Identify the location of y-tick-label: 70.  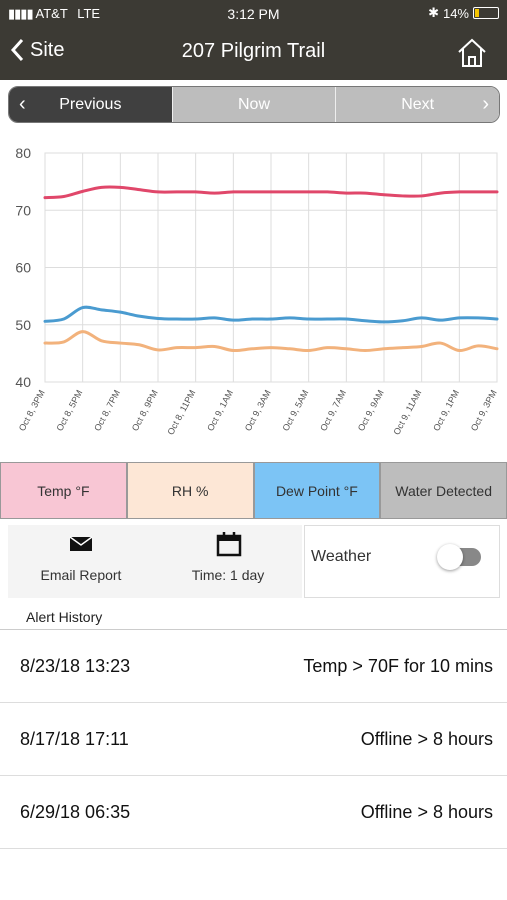
(23, 210).